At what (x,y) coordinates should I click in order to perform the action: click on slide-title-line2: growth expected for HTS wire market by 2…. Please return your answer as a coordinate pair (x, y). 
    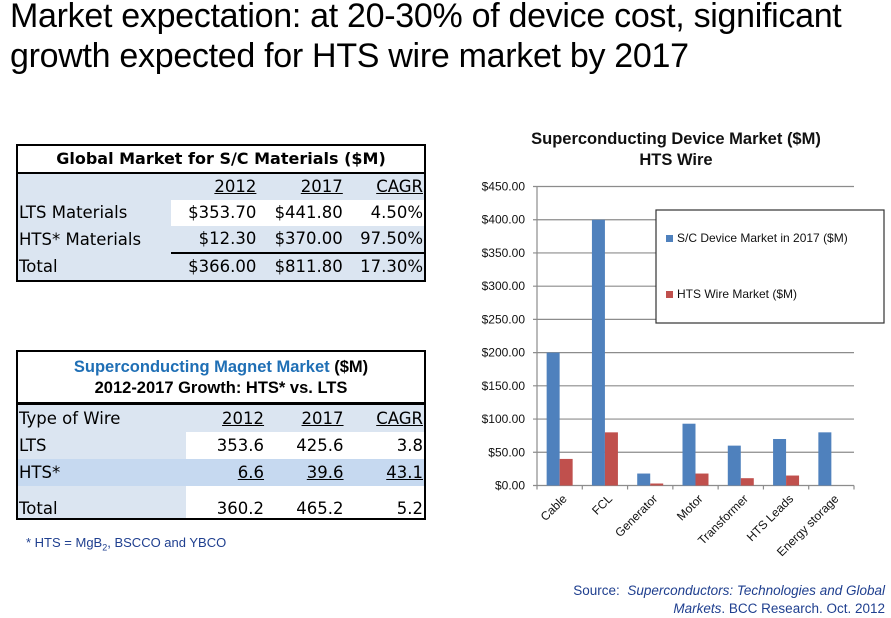
    Looking at the image, I should click on (349, 56).